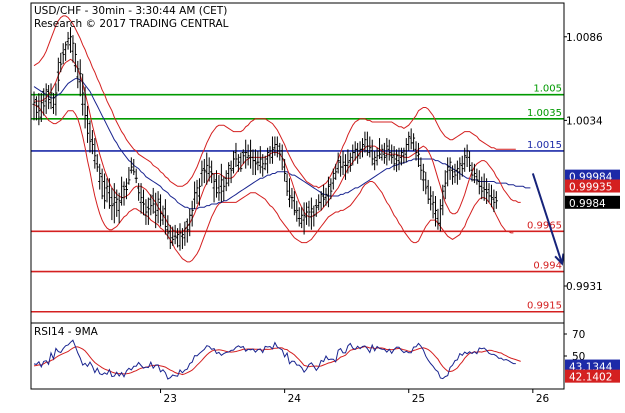 The image size is (625, 413). What do you see at coordinates (295, 399) in the screenshot?
I see `time-tick-label-1: 24` at bounding box center [295, 399].